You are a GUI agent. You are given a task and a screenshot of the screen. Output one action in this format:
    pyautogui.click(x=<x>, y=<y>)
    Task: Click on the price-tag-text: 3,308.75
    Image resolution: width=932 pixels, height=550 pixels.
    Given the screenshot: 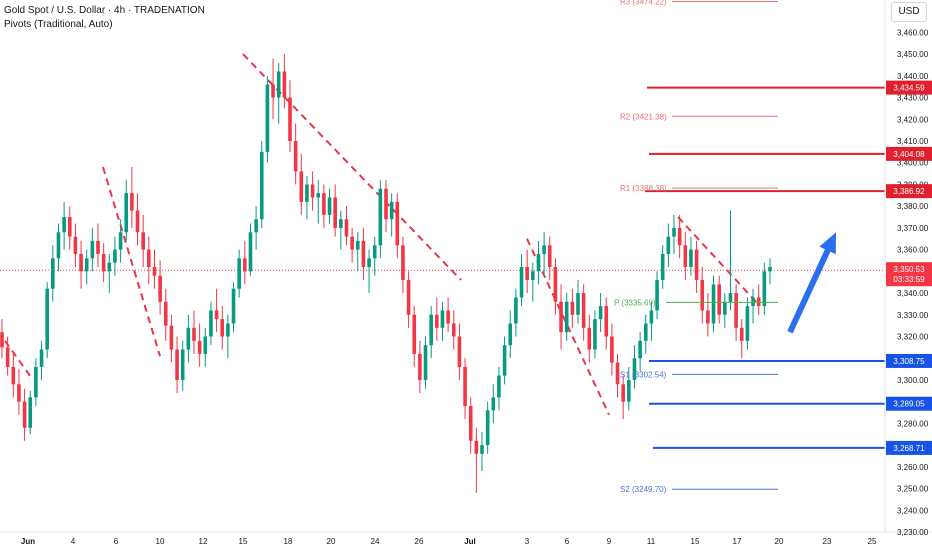 What is the action you would take?
    pyautogui.click(x=909, y=361)
    